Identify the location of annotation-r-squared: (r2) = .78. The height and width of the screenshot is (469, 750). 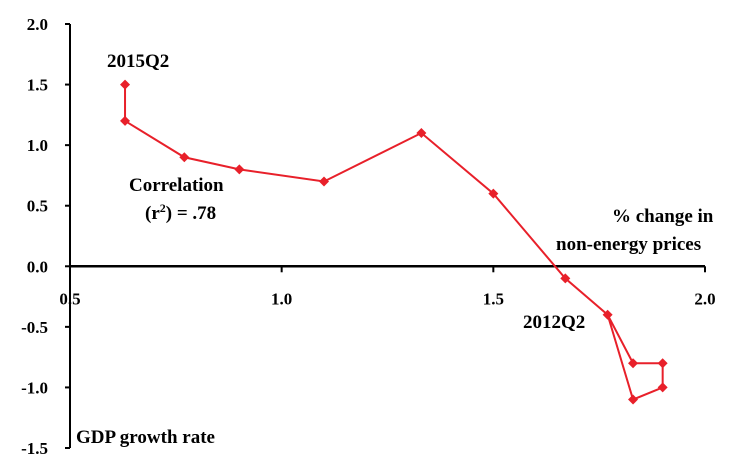
(180, 212).